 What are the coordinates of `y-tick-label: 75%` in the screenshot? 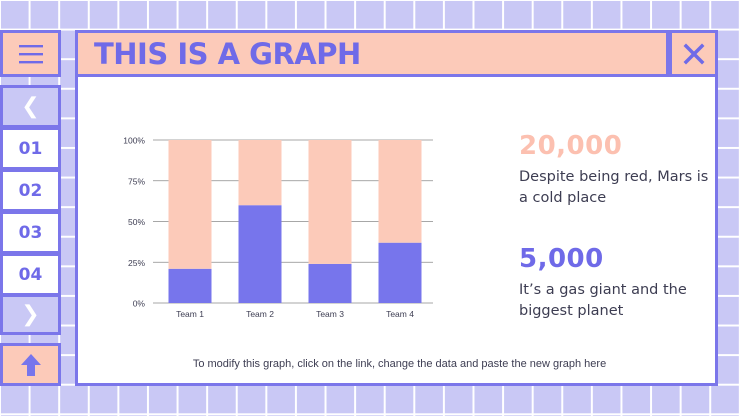 It's located at (136, 181).